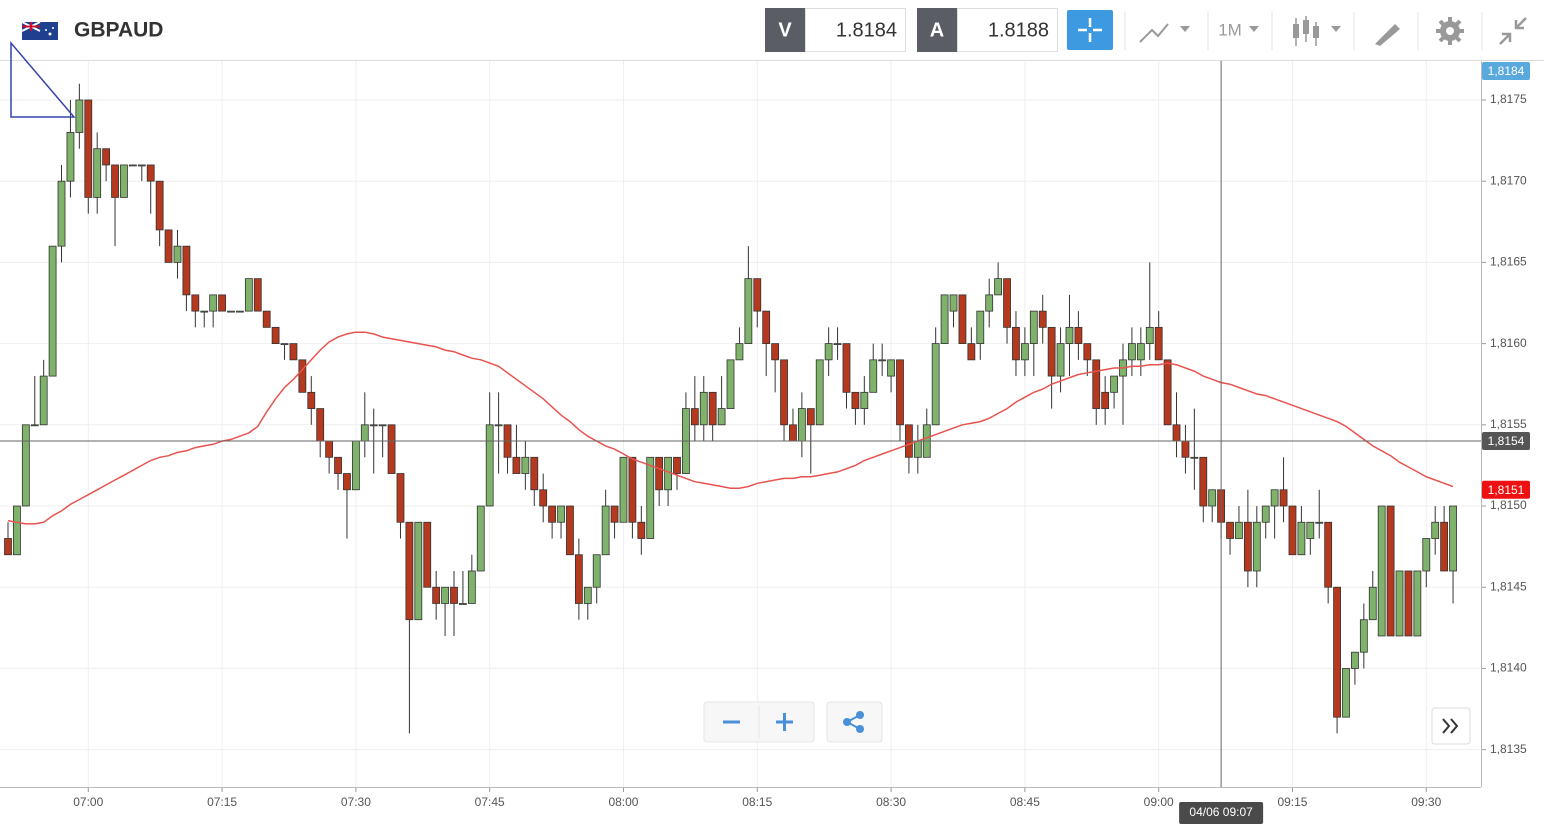  What do you see at coordinates (1451, 726) in the screenshot?
I see `scroll-right-button` at bounding box center [1451, 726].